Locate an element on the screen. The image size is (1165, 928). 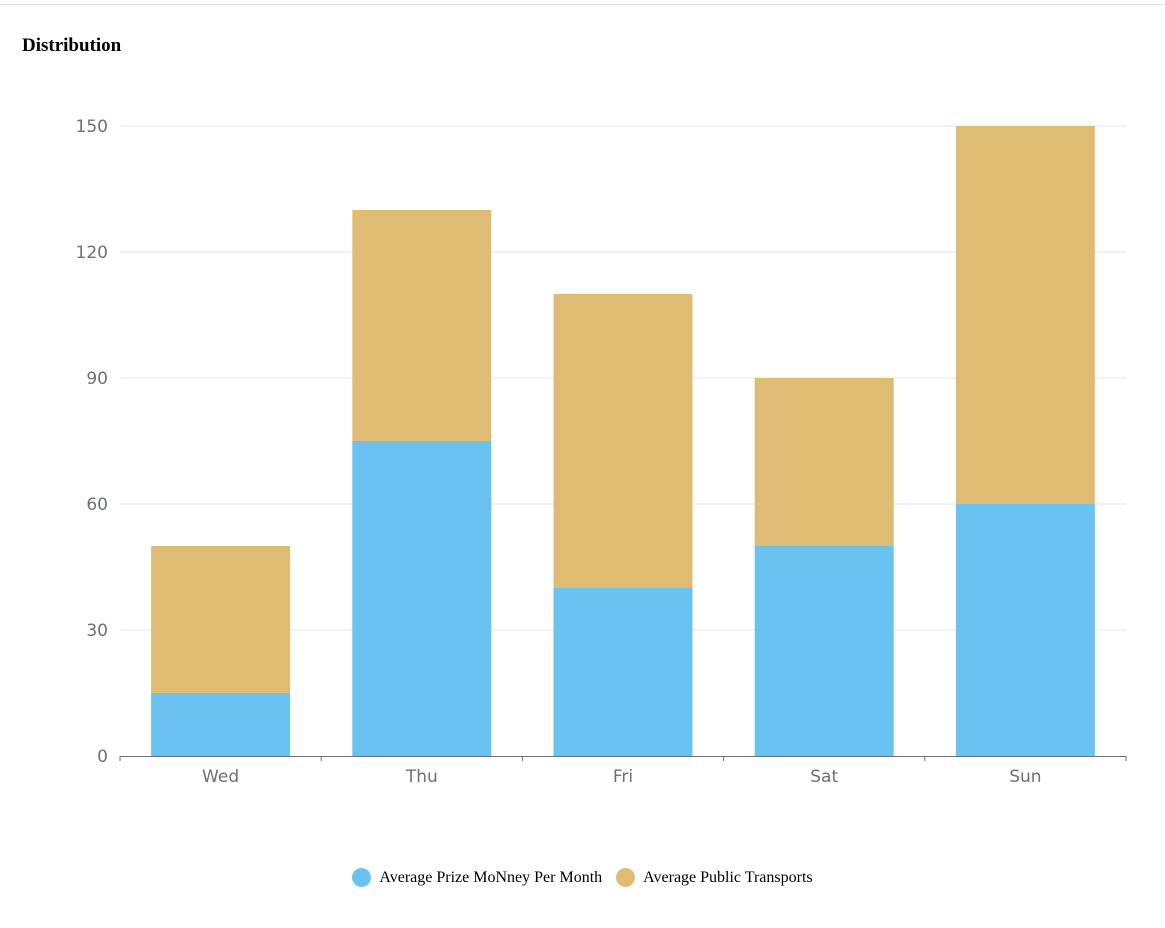
x-tick-label-wed: Wed is located at coordinates (220, 777).